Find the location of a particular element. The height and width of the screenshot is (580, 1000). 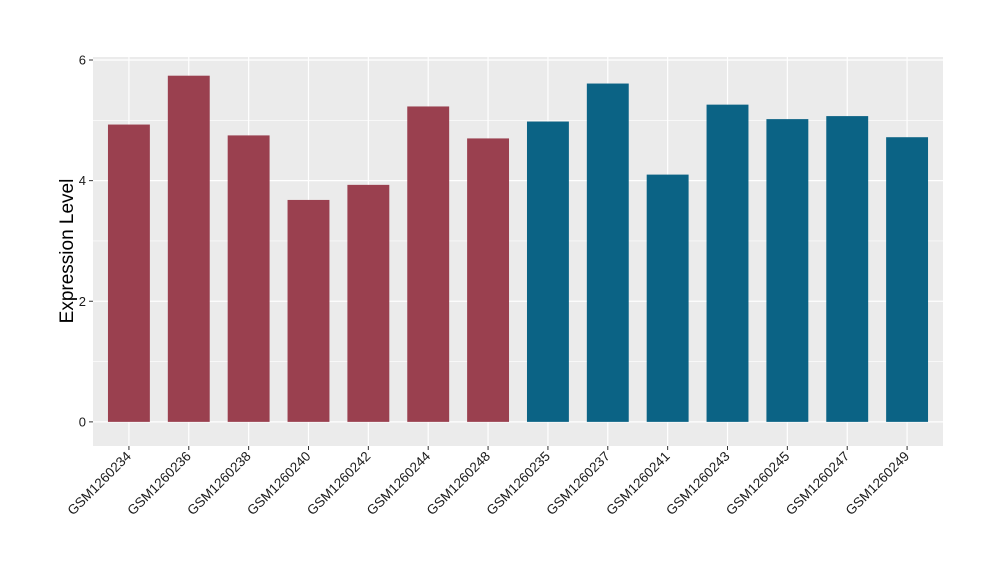

y-tick-label: 6 is located at coordinates (82, 60).